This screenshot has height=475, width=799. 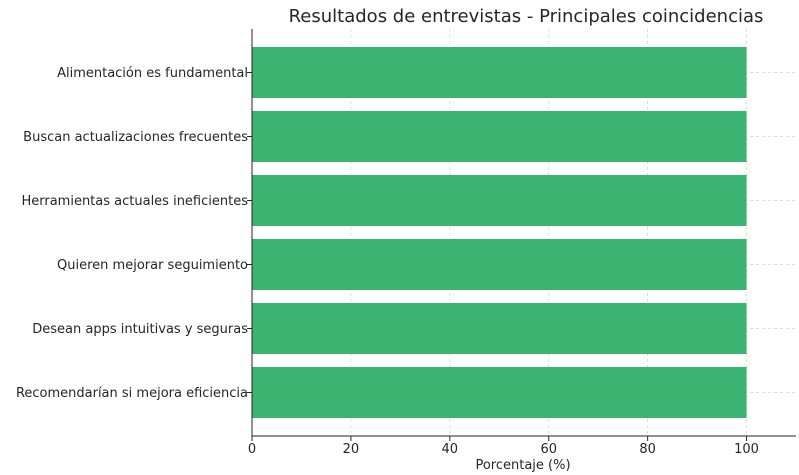 What do you see at coordinates (140, 329) in the screenshot?
I see `category-label: Desean apps intuitivas y seguras` at bounding box center [140, 329].